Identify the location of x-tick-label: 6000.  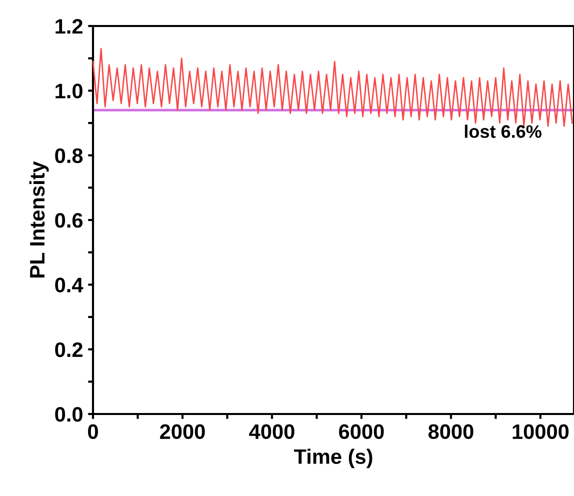
(361, 432).